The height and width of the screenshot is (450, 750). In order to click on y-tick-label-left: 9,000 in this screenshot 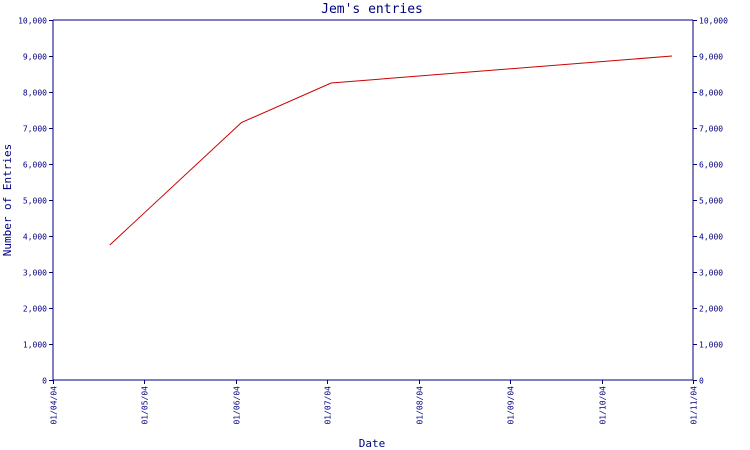, I will do `click(35, 57)`.